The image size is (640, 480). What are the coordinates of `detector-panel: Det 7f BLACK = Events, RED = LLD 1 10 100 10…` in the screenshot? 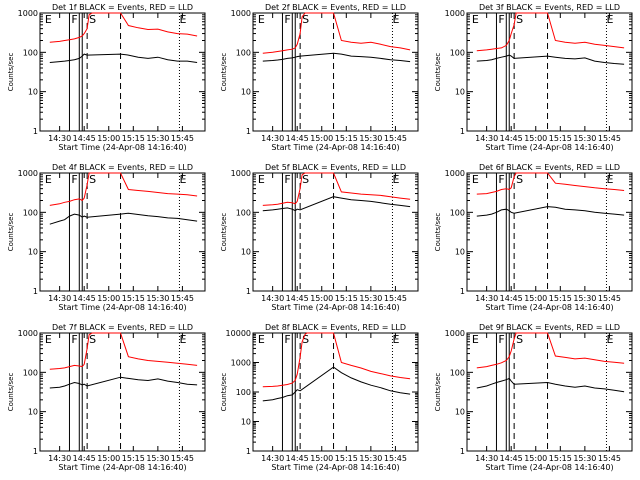 It's located at (106, 397).